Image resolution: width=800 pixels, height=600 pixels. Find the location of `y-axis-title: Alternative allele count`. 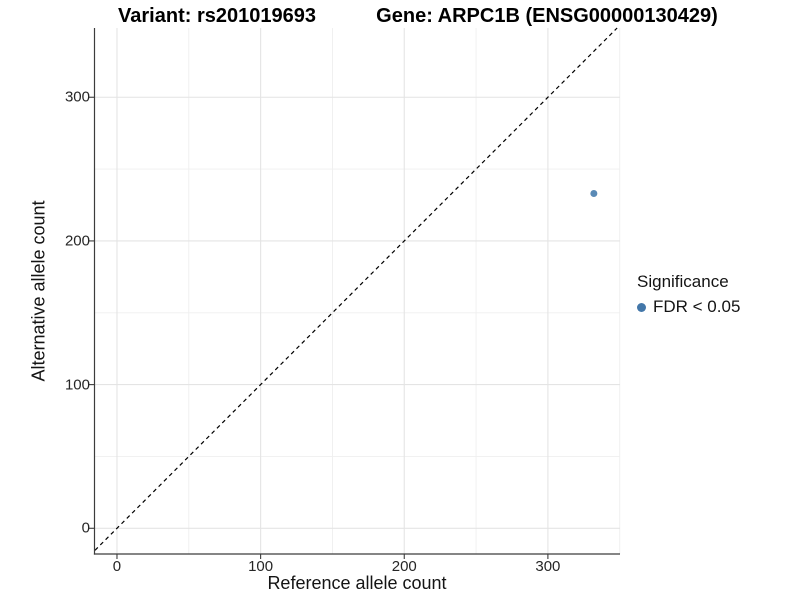

y-axis-title: Alternative allele count is located at coordinates (38, 291).